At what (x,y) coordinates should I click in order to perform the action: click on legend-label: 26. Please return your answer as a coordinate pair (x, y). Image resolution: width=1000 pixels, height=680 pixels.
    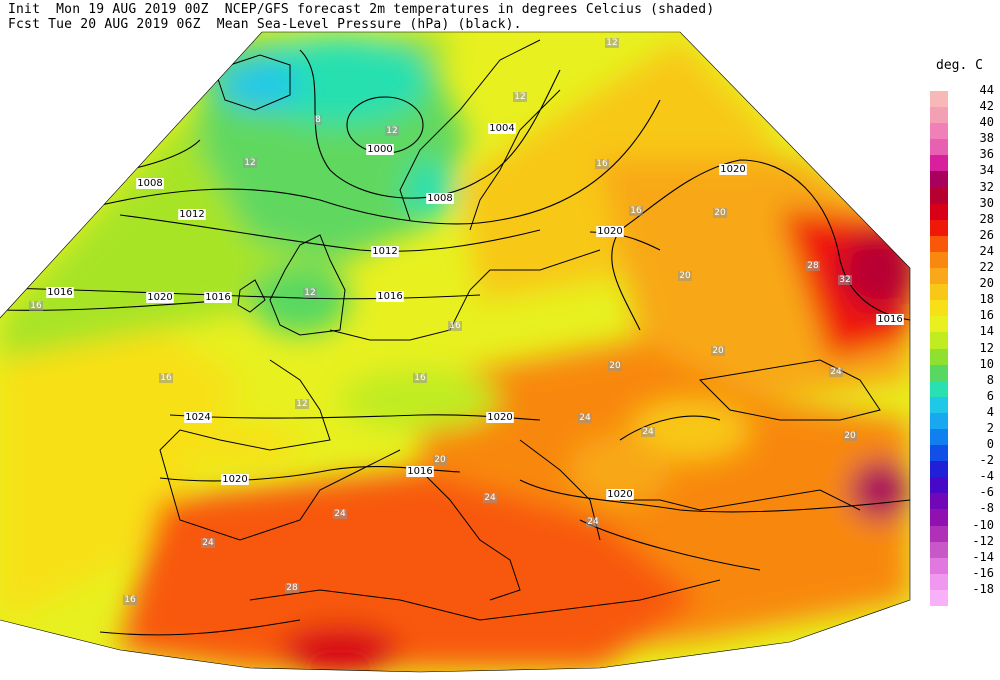
    Looking at the image, I should click on (986, 234).